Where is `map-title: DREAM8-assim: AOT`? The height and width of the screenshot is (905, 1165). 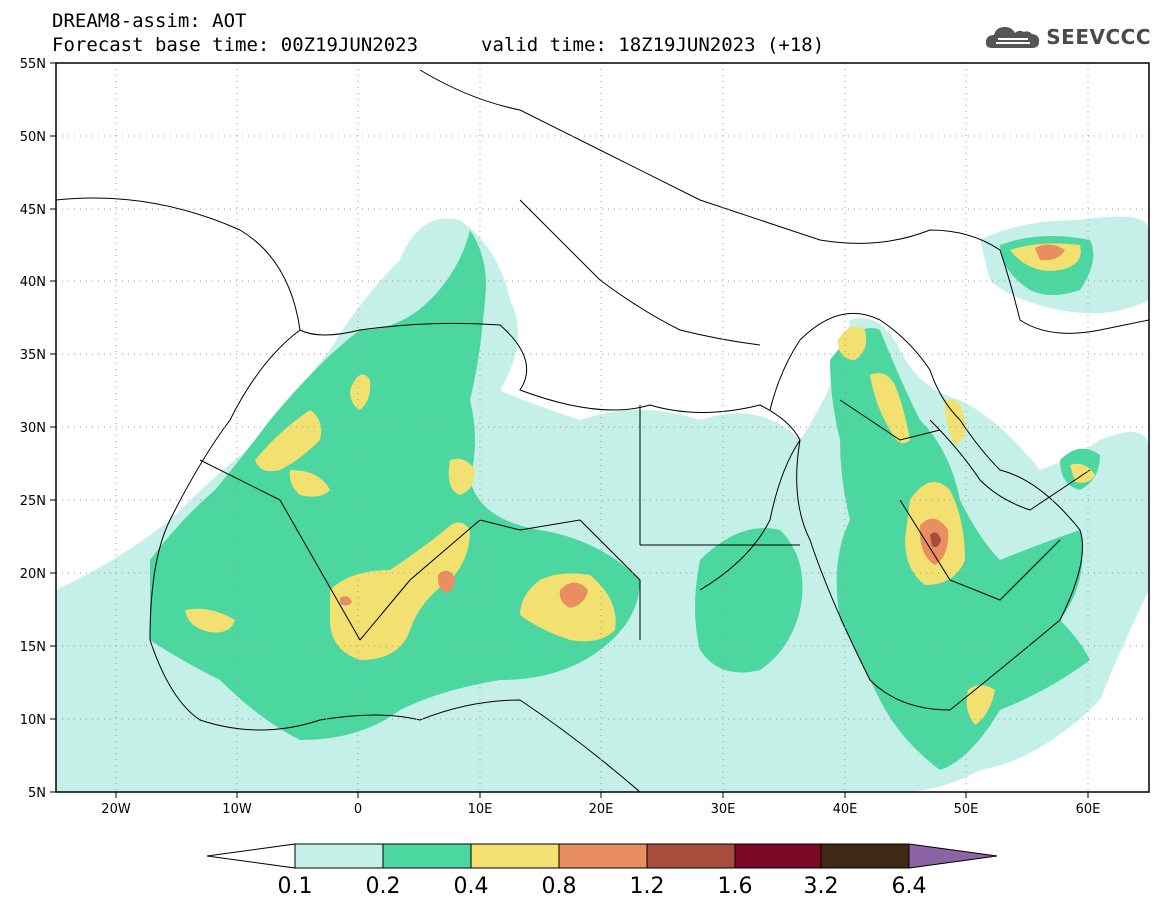 map-title: DREAM8-assim: AOT is located at coordinates (149, 21).